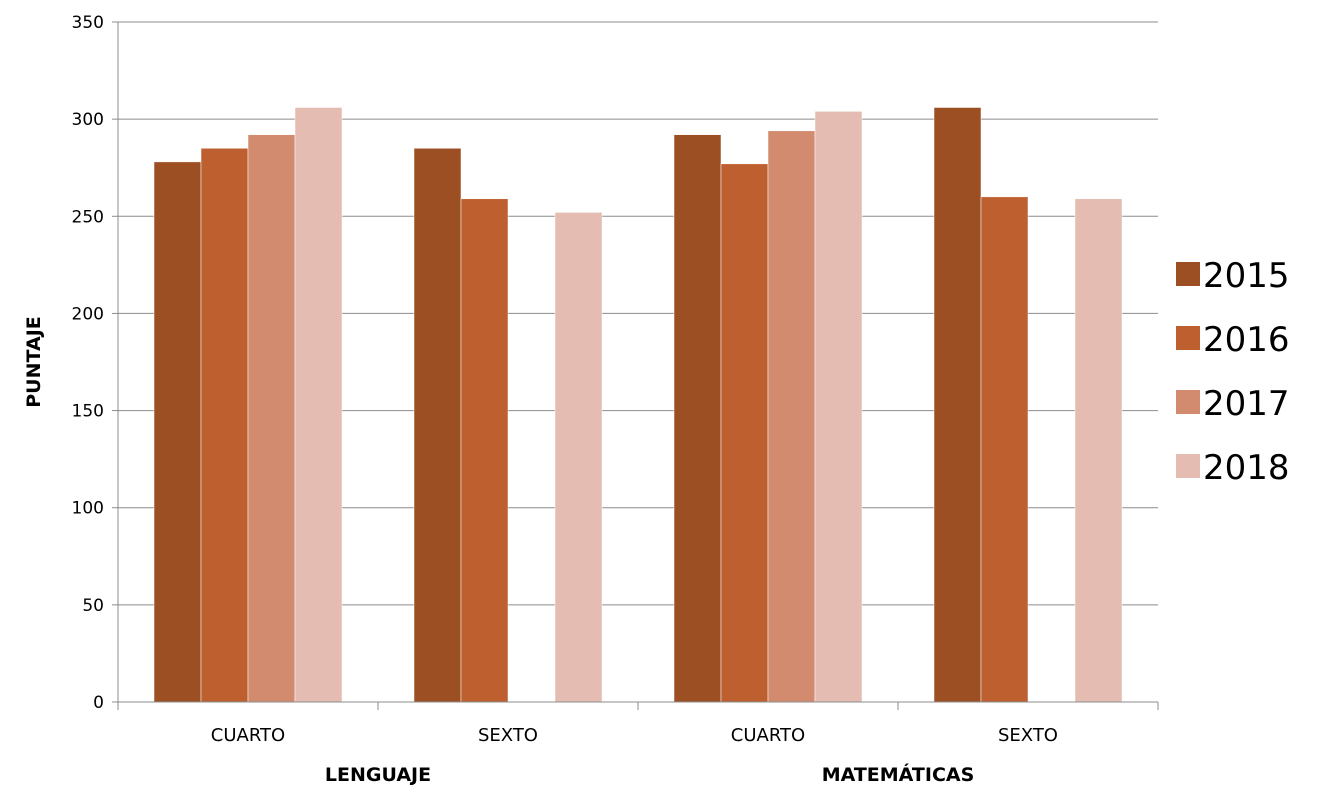 Image resolution: width=1318 pixels, height=788 pixels. Describe the element at coordinates (1188, 274) in the screenshot. I see `legend-swatch-2015` at that location.